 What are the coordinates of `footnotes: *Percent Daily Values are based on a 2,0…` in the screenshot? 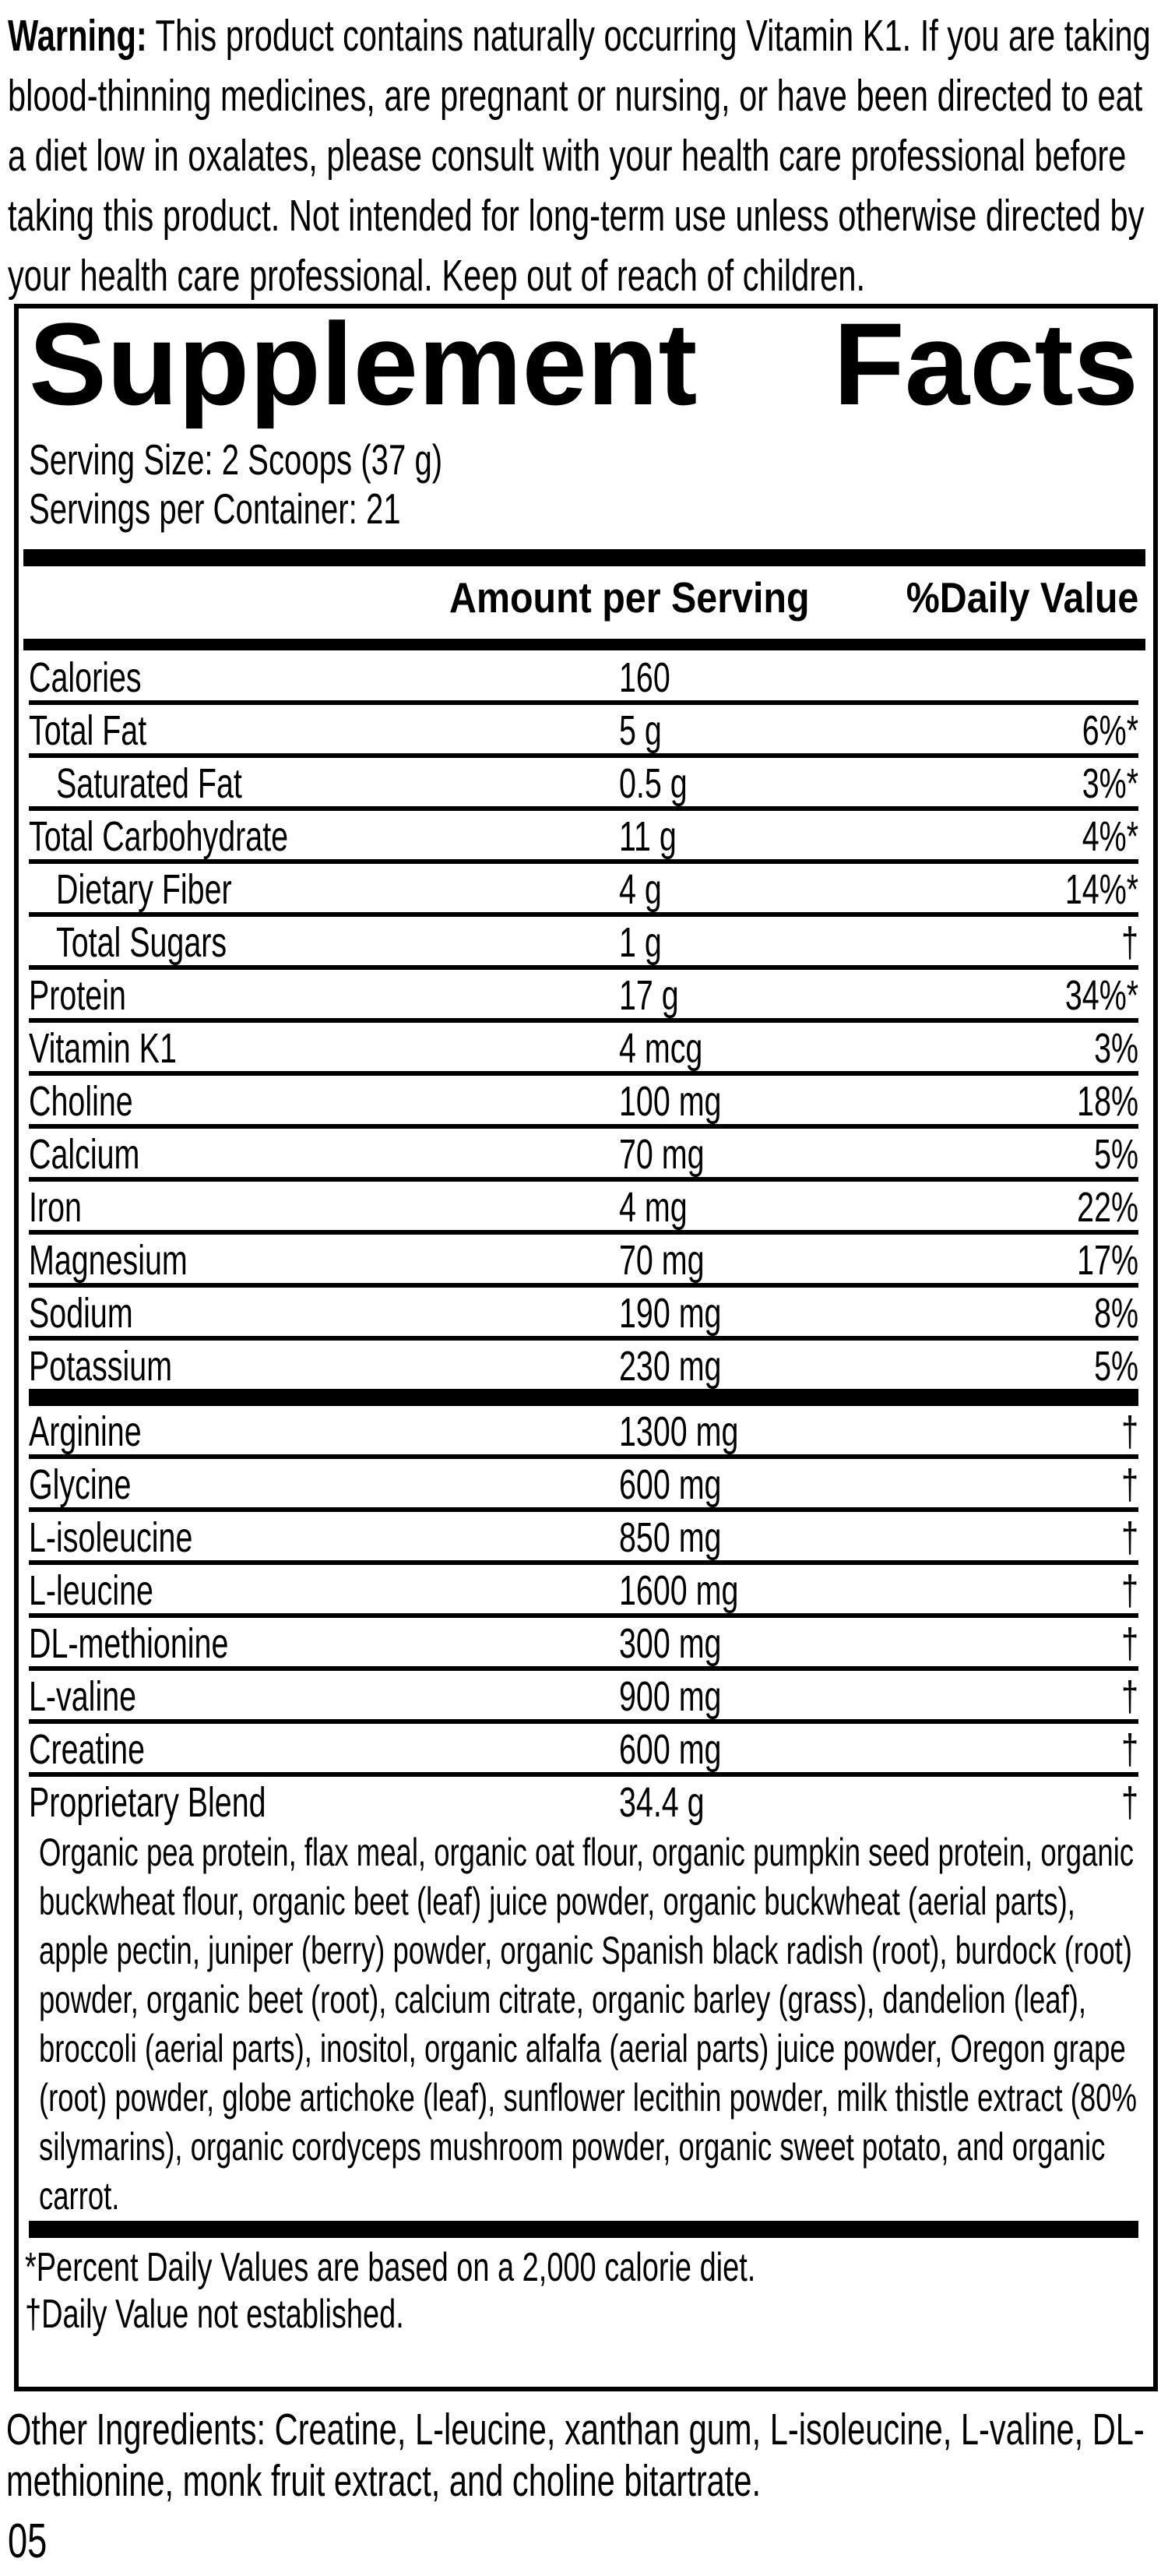 It's located at (581, 2291).